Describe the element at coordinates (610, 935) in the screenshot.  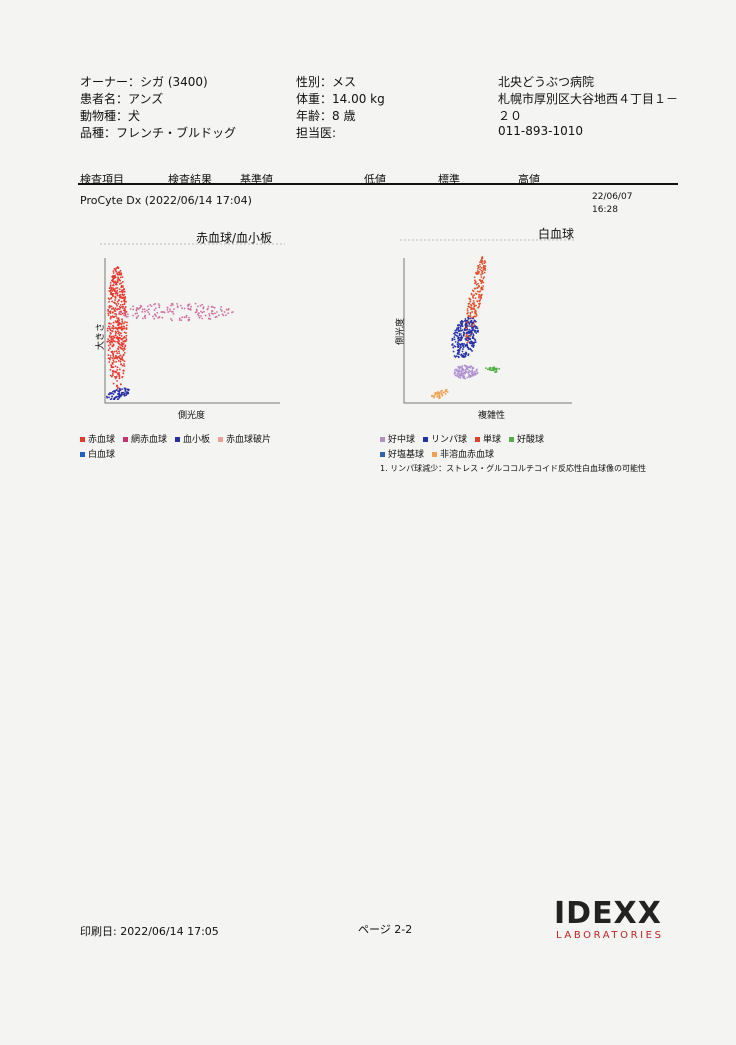
I see `logo-sub: LABORATORIES` at that location.